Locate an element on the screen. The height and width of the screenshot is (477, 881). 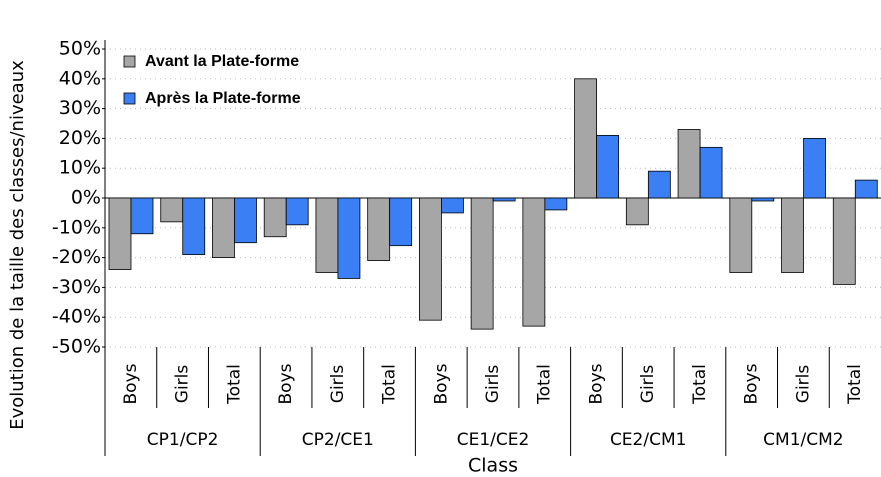
group-label: CM1/CM2 is located at coordinates (803, 440).